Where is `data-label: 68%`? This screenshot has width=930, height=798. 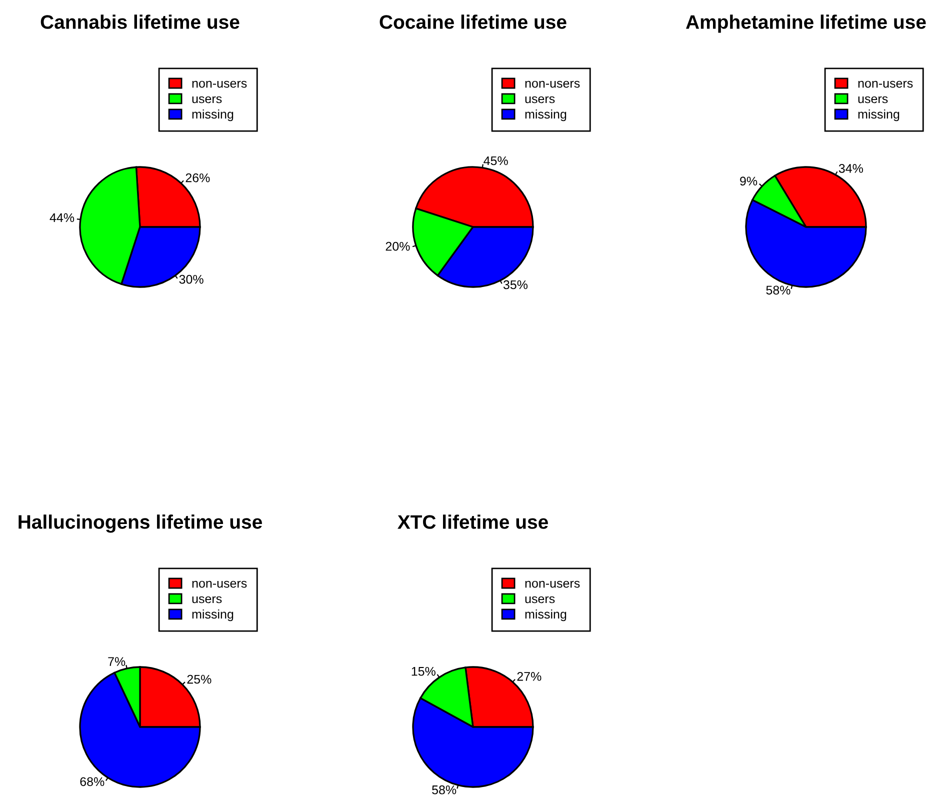 data-label: 68% is located at coordinates (92, 781).